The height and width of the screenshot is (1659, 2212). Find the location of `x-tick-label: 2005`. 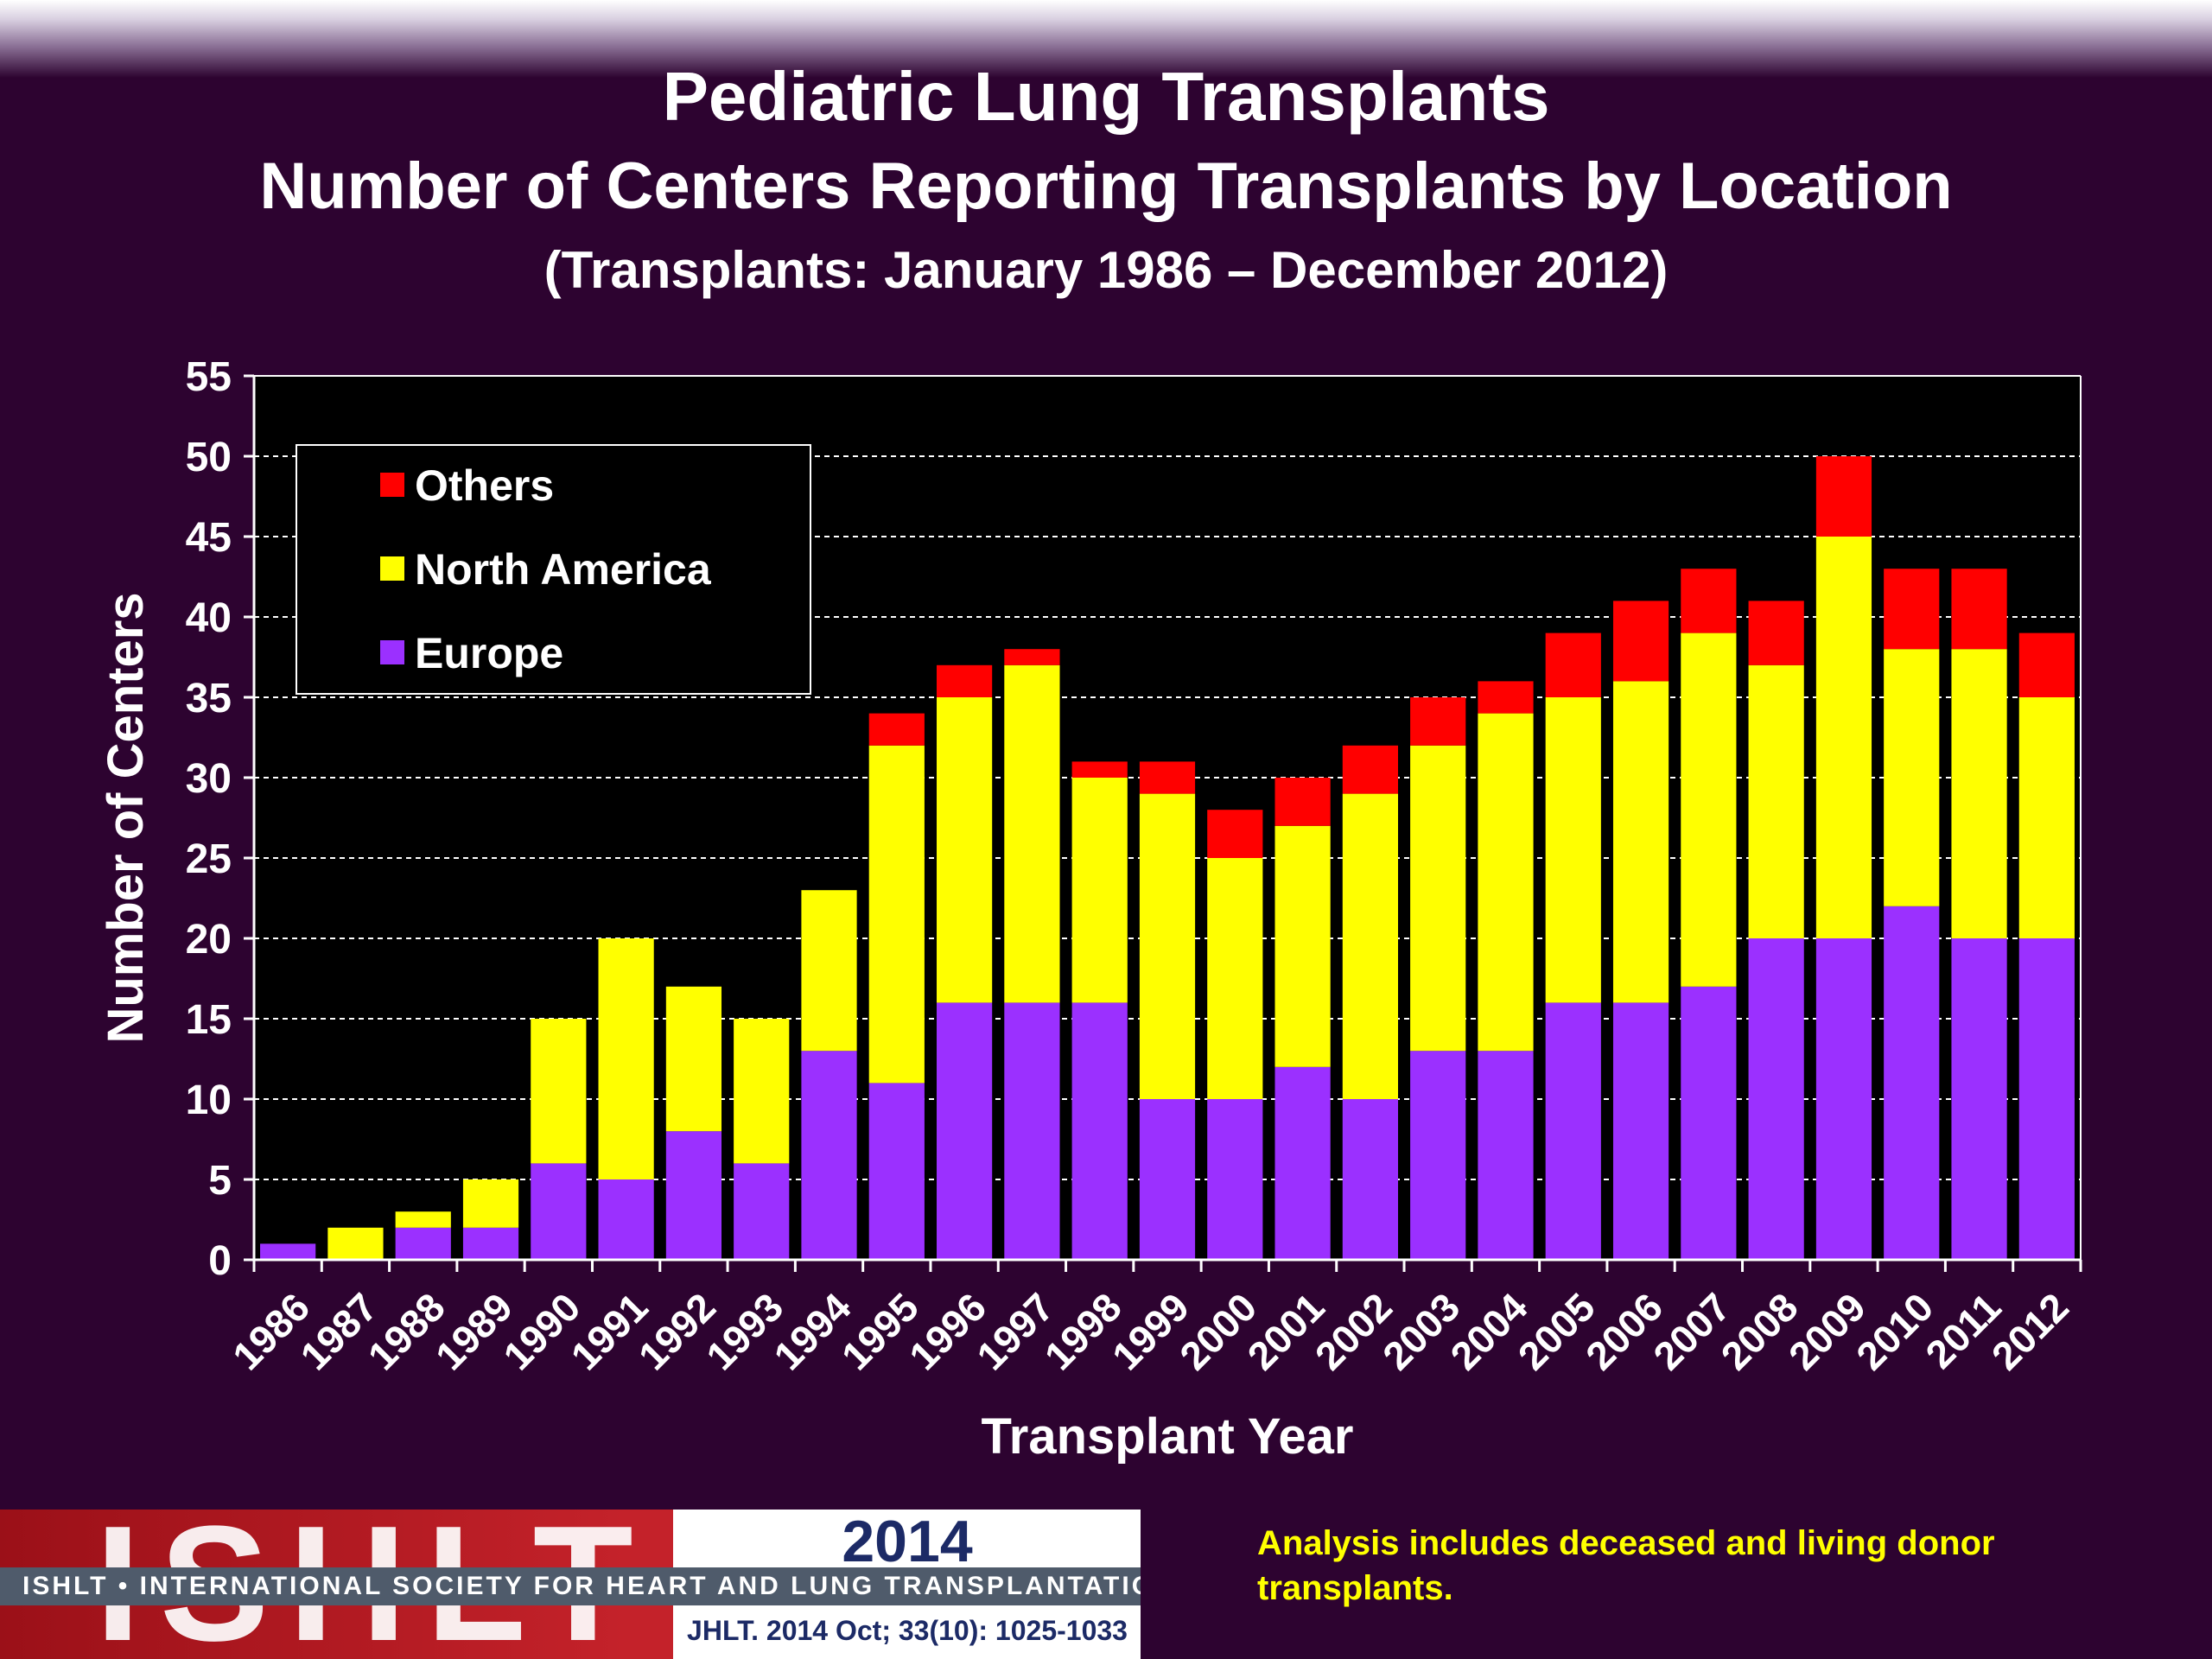

x-tick-label: 2005 is located at coordinates (1557, 1331).